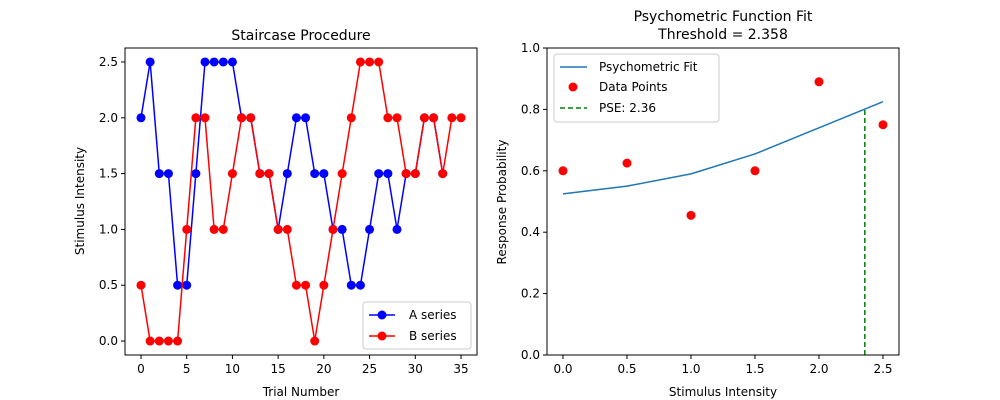  Describe the element at coordinates (562, 369) in the screenshot. I see `chart2-xtick-label-0: 0.0` at that location.